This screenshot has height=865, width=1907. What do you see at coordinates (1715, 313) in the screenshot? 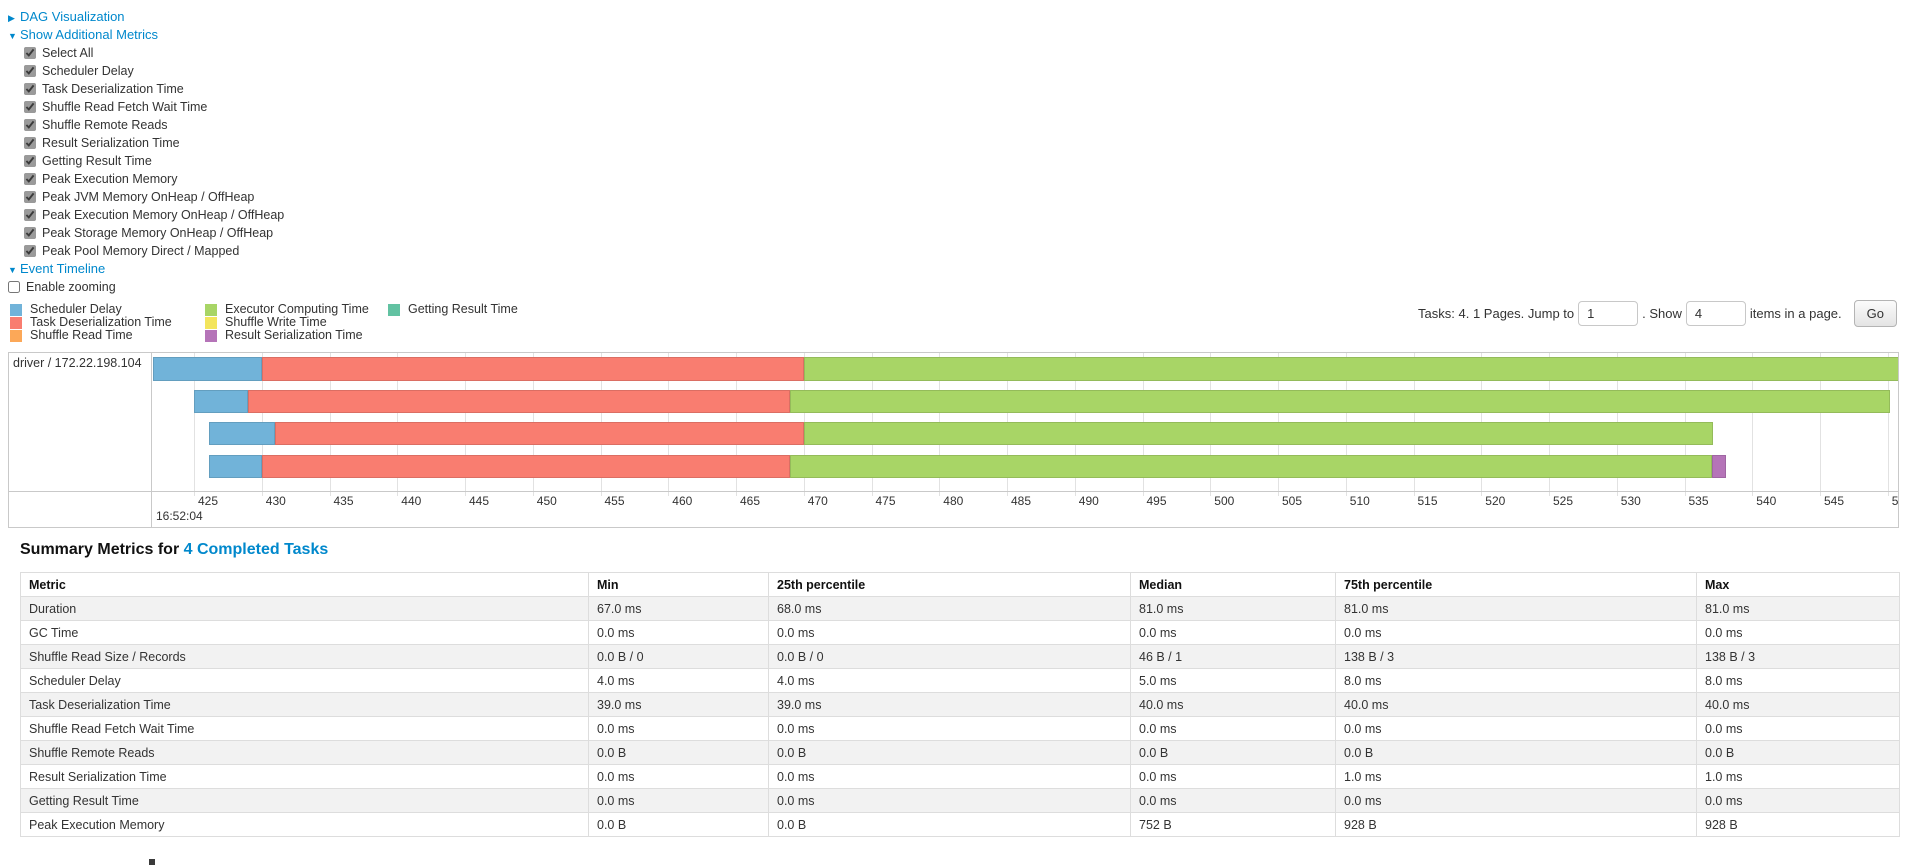
I see `items-per-page-input` at bounding box center [1715, 313].